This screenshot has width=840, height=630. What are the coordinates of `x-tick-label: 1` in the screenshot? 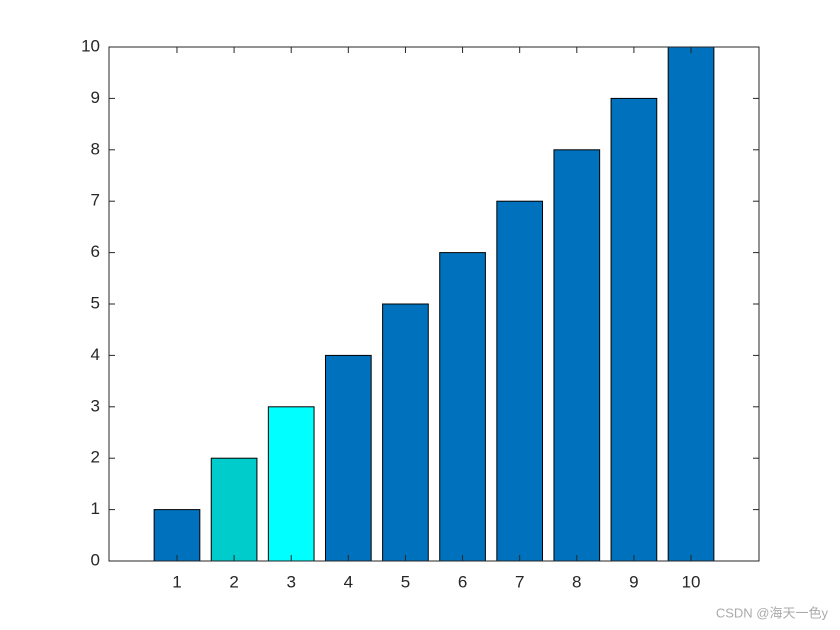 It's located at (176, 581).